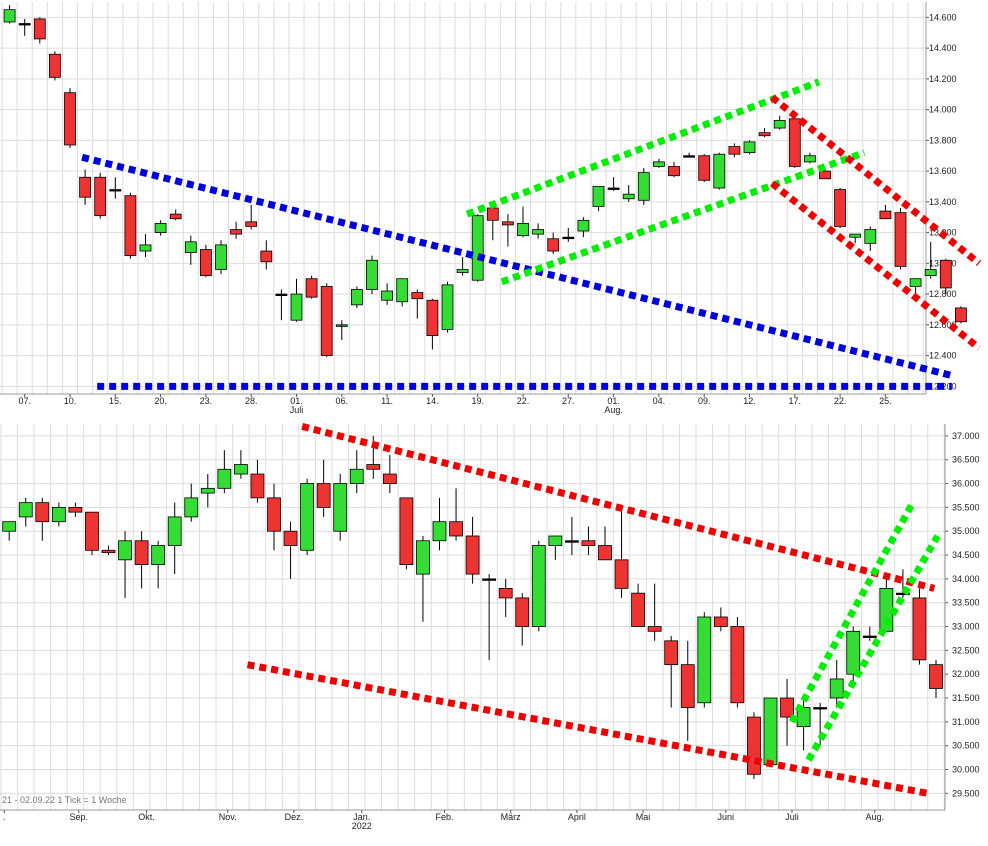  I want to click on trendline-green, so click(683, 217).